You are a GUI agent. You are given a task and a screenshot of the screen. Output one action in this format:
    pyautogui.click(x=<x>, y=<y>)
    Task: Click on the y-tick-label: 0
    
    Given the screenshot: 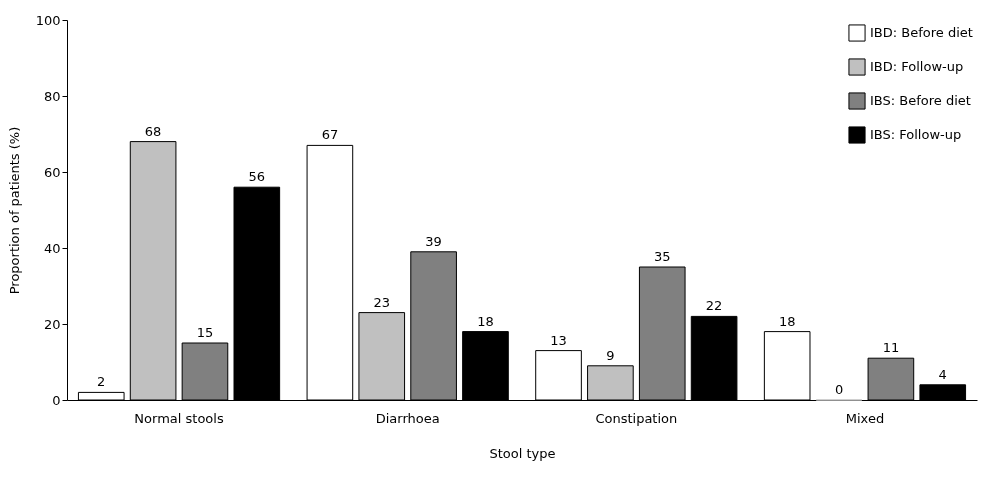 What is the action you would take?
    pyautogui.click(x=56, y=400)
    